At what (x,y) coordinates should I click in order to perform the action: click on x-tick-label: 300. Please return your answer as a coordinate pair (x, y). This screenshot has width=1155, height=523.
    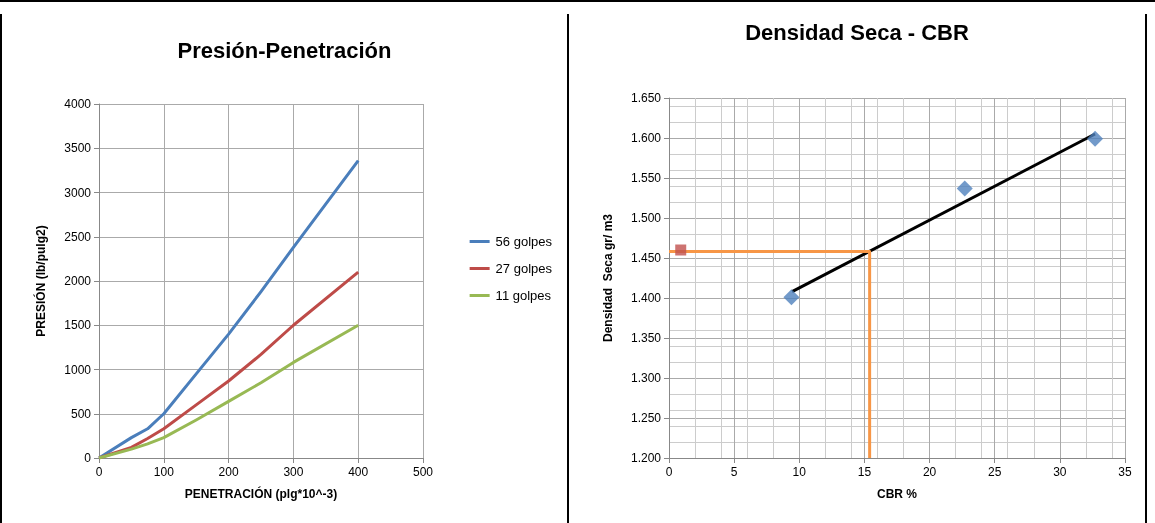
    Looking at the image, I should click on (293, 472).